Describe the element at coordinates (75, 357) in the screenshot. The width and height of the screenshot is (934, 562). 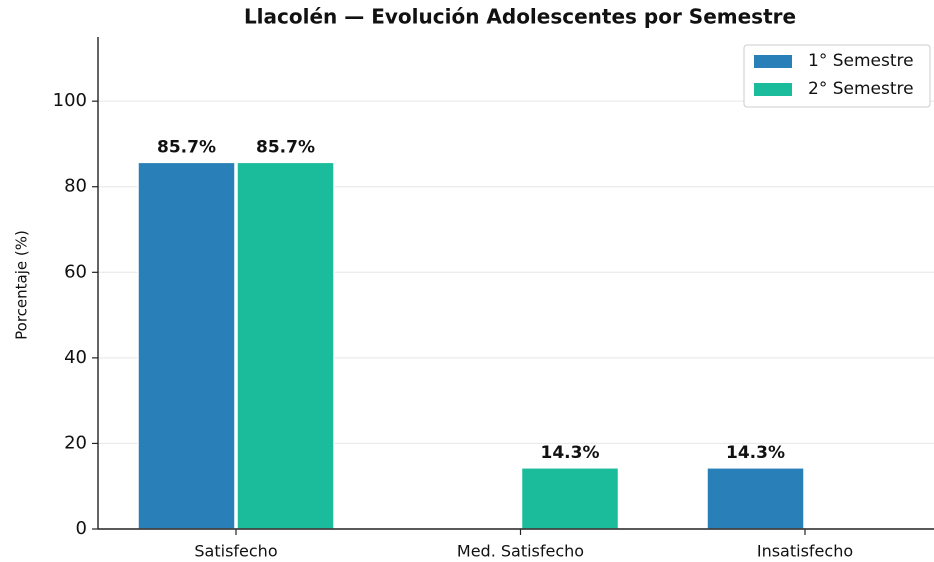
I see `y-tick-label: 40` at that location.